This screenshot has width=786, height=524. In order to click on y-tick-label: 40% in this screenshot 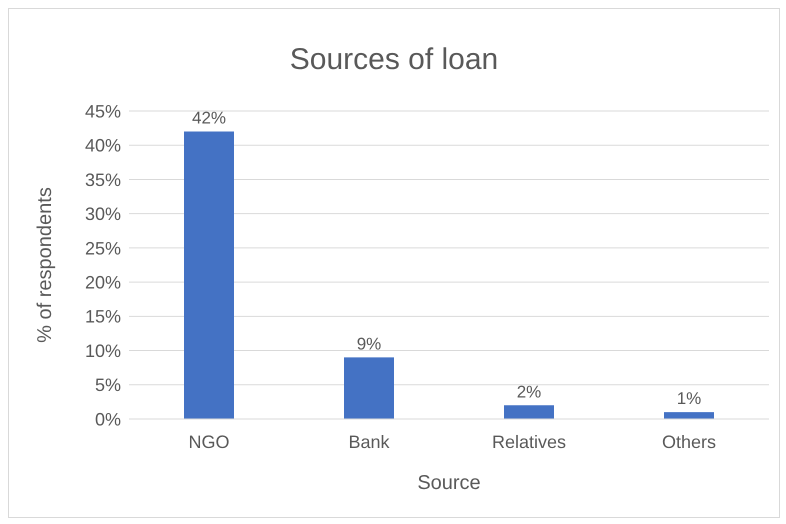, I will do `click(102, 146)`.